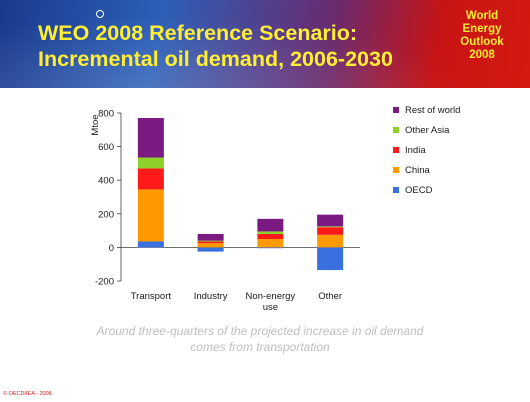  I want to click on y-tick-label: 600, so click(106, 147).